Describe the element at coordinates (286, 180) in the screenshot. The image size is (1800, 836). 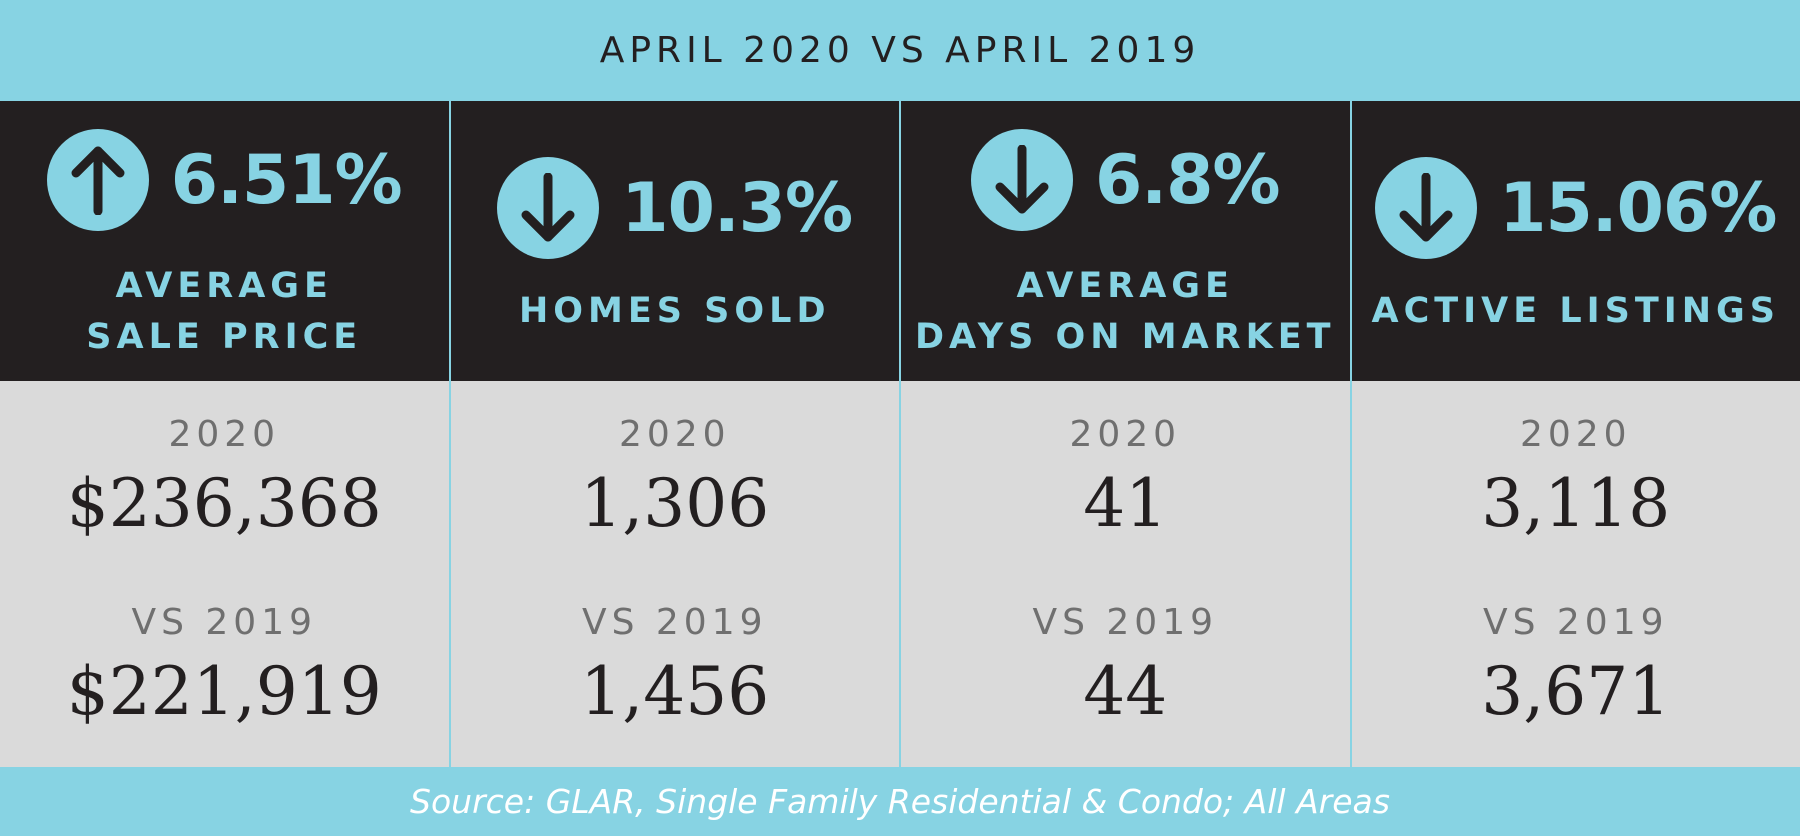
I see `percent-change: 6.51%` at that location.